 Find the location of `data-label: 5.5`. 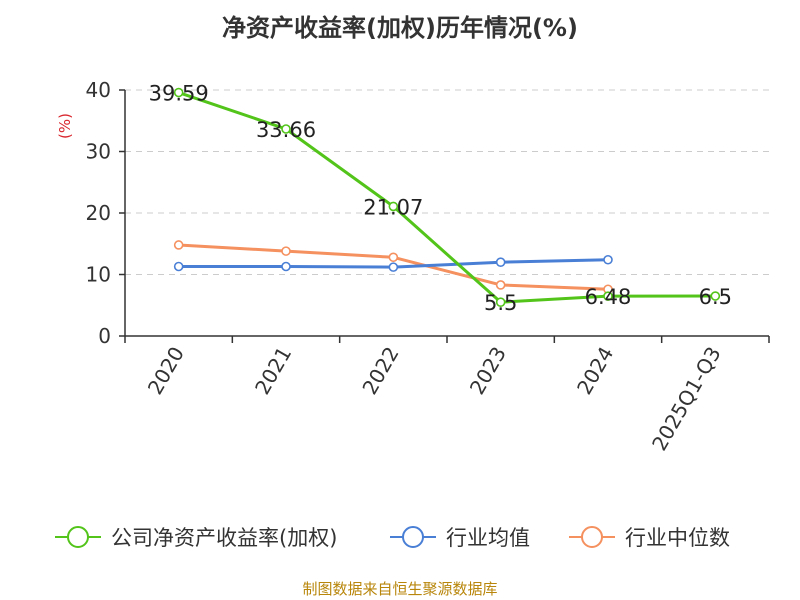

data-label: 5.5 is located at coordinates (500, 303).